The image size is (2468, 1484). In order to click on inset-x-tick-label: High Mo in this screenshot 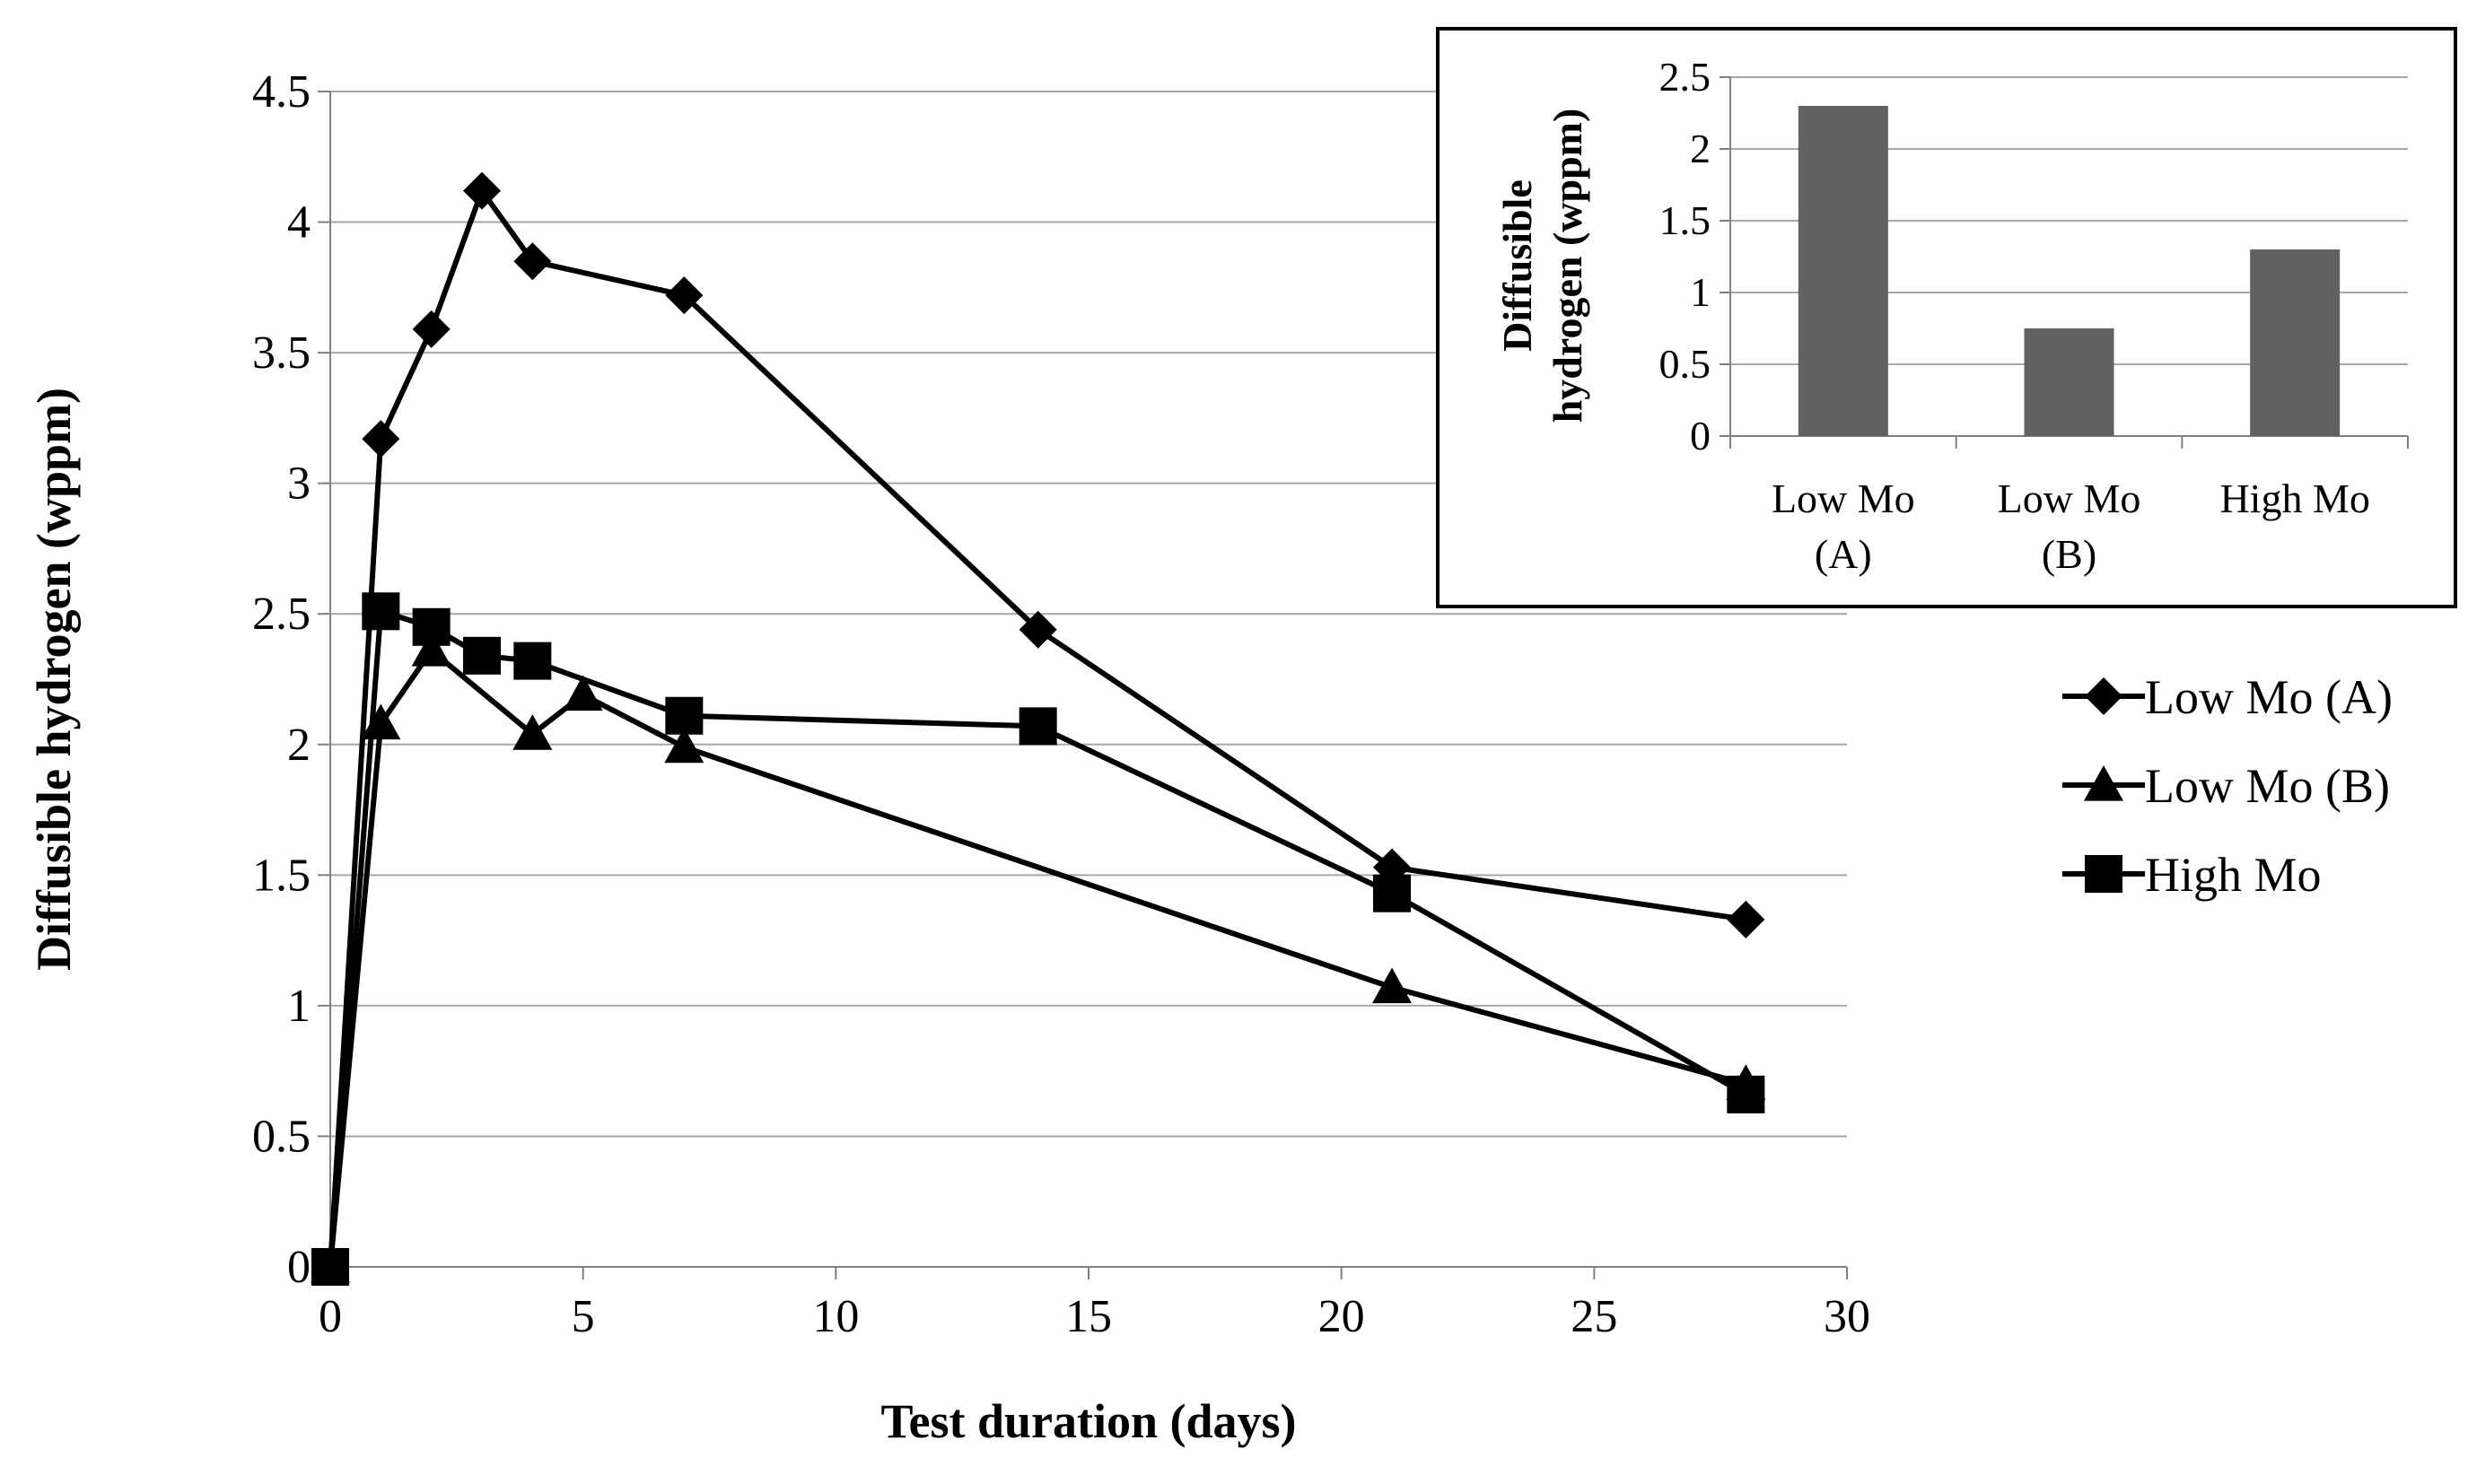, I will do `click(2294, 499)`.